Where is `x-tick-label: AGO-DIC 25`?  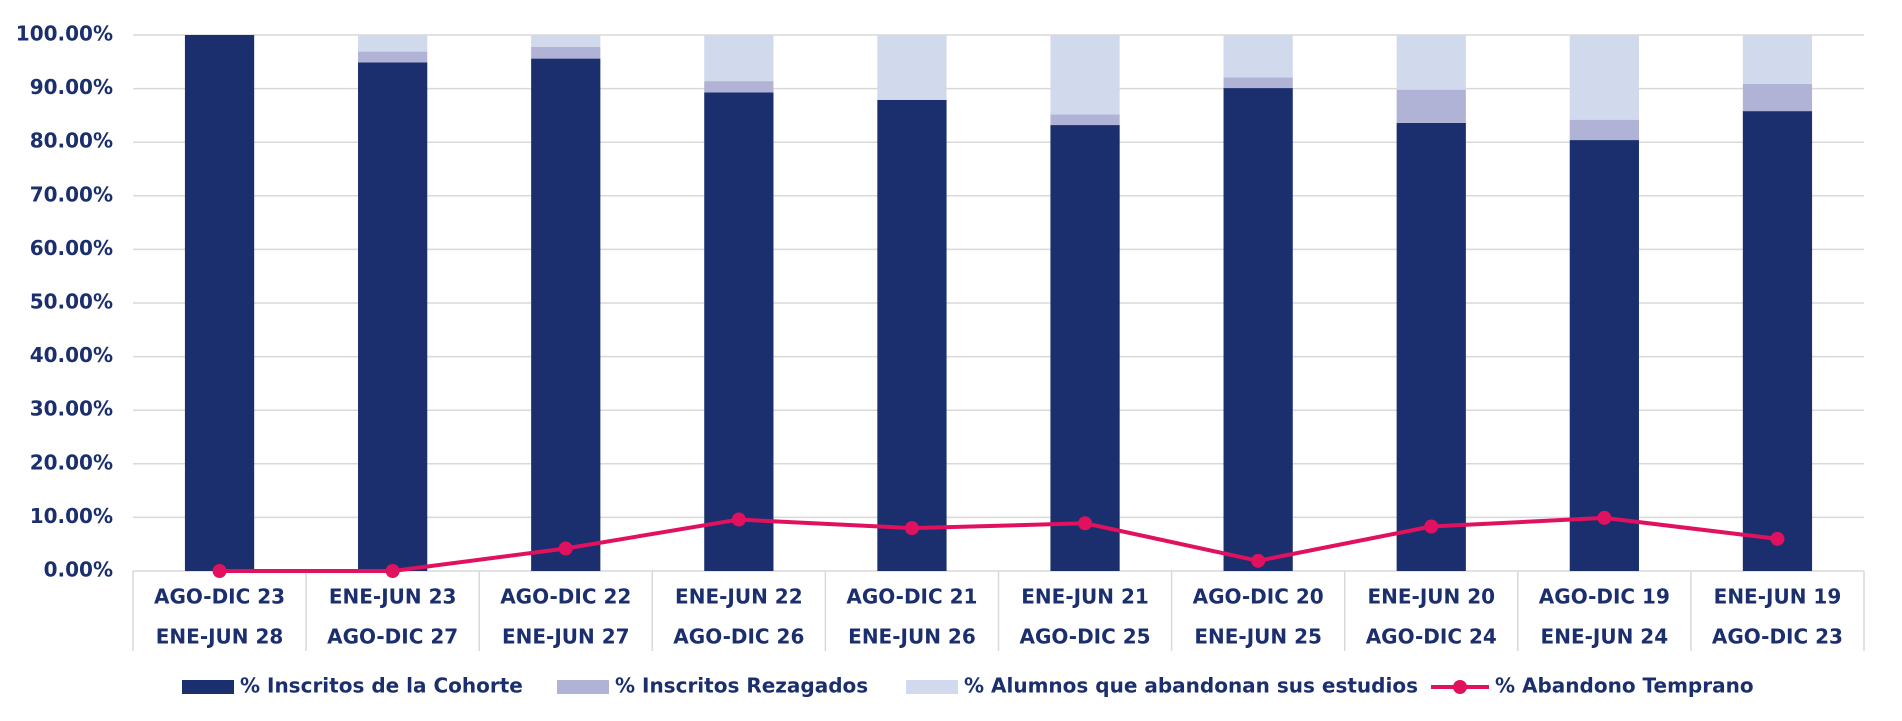 x-tick-label: AGO-DIC 25 is located at coordinates (1085, 637).